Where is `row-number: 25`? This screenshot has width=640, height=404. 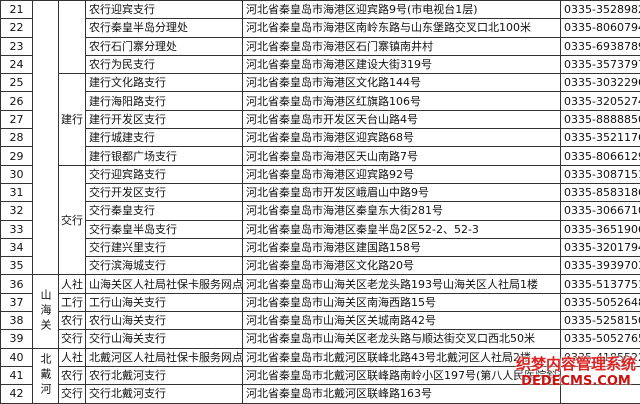 row-number: 25 is located at coordinates (17, 83).